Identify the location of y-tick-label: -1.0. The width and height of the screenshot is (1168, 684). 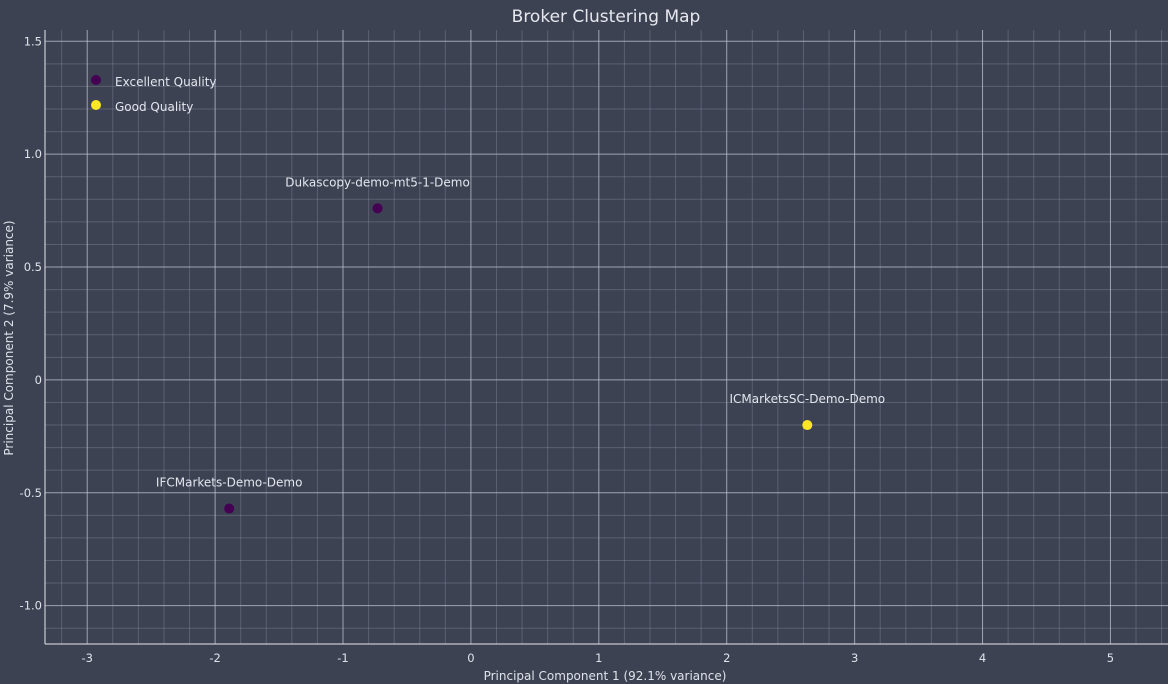
(31, 606).